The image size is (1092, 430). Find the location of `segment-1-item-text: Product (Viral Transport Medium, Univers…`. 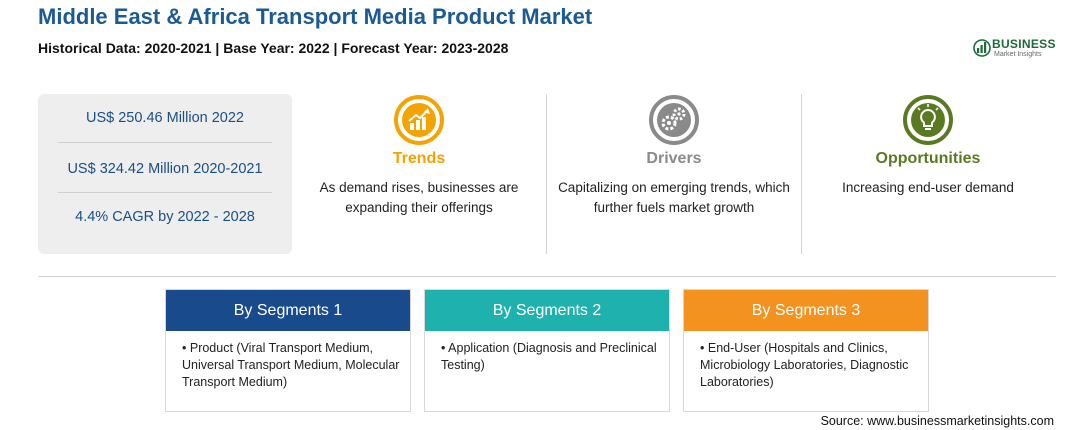

segment-1-item-text: Product (Viral Transport Medium, Univers… is located at coordinates (291, 365).